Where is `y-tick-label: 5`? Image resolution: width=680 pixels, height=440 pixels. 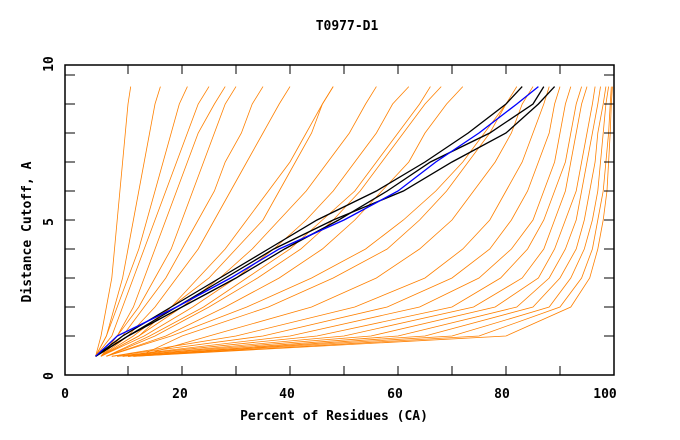
y-tick-label: 5 is located at coordinates (49, 222).